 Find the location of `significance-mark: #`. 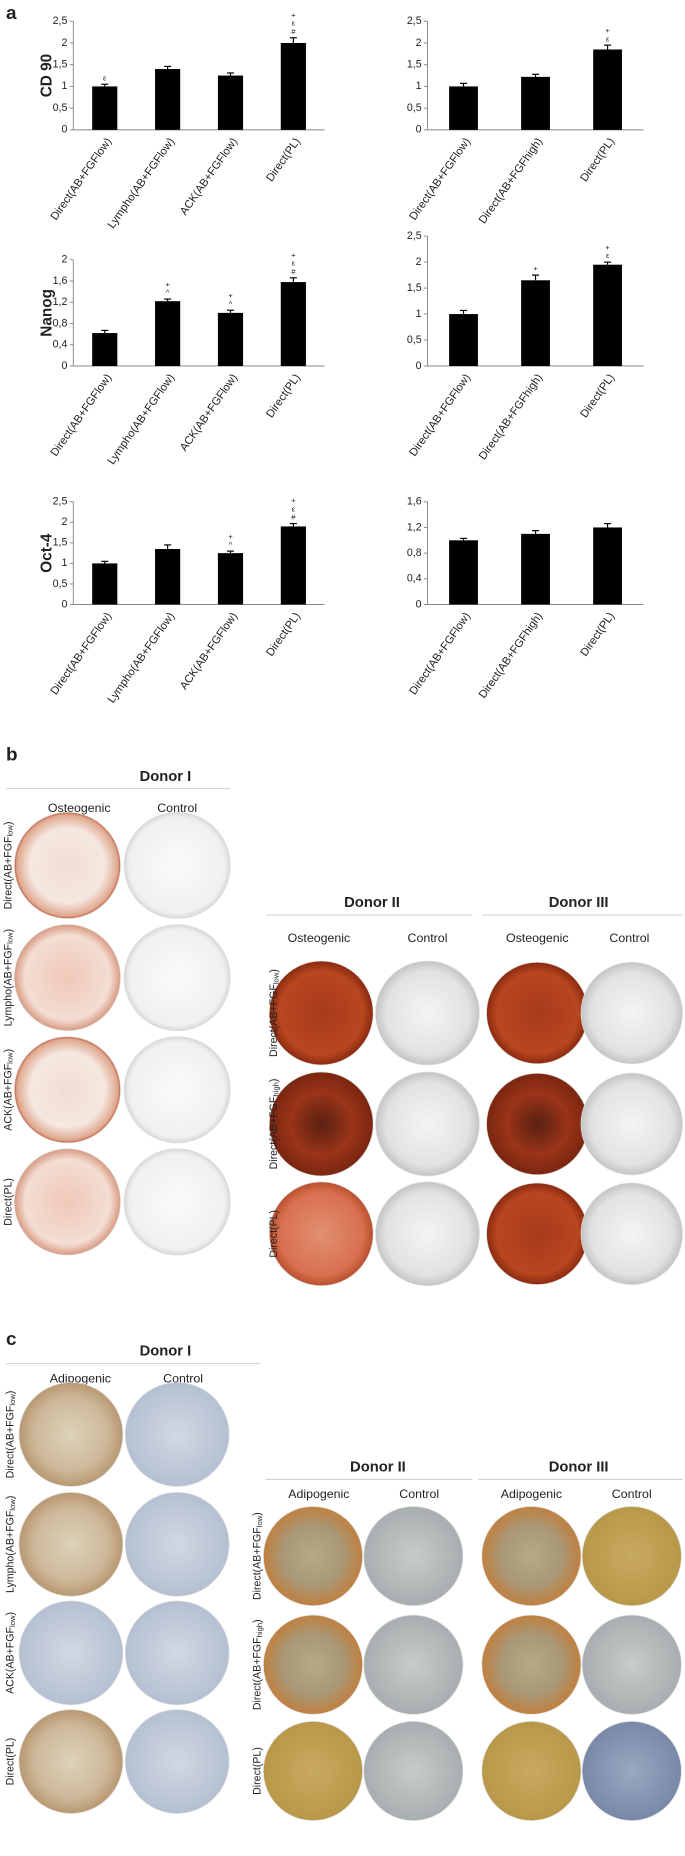

significance-mark: # is located at coordinates (293, 271).